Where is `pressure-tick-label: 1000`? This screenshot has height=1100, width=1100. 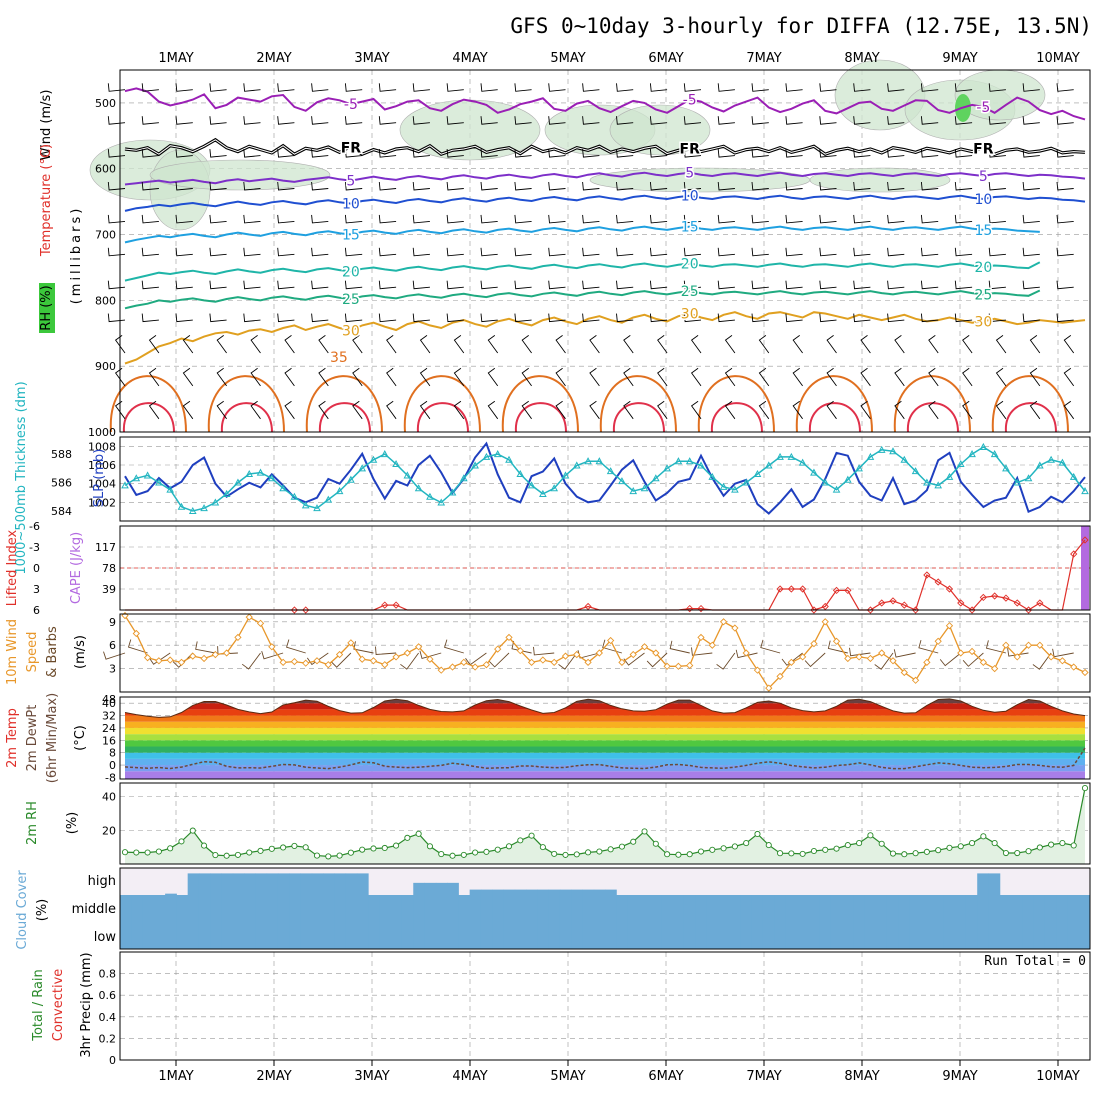 pressure-tick-label: 1000 is located at coordinates (102, 432).